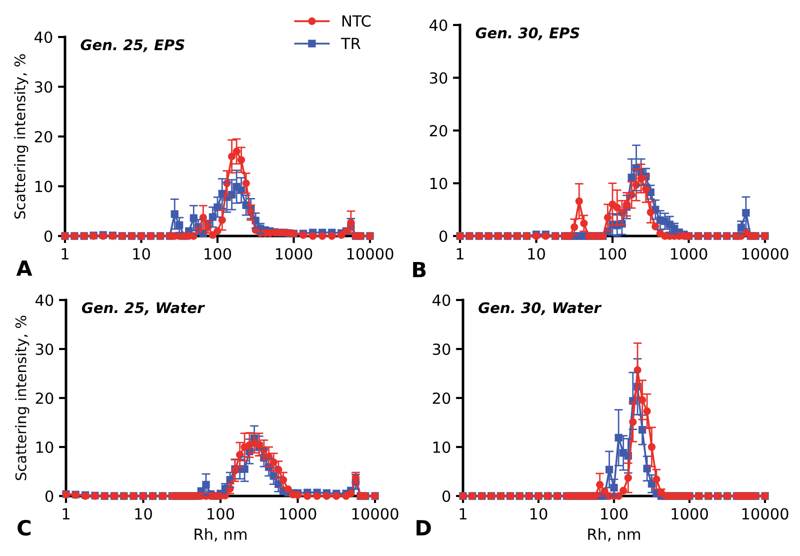  I want to click on text: A, so click(24, 268).